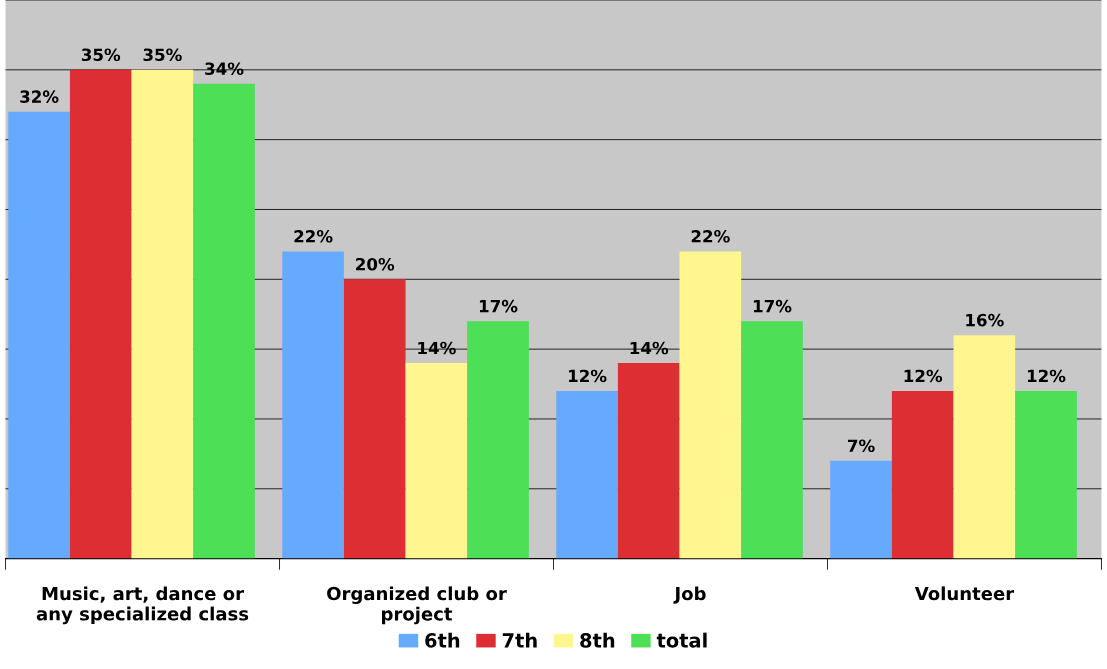 Image resolution: width=1107 pixels, height=669 pixels. I want to click on x-tick-label: Volunteer, so click(964, 593).